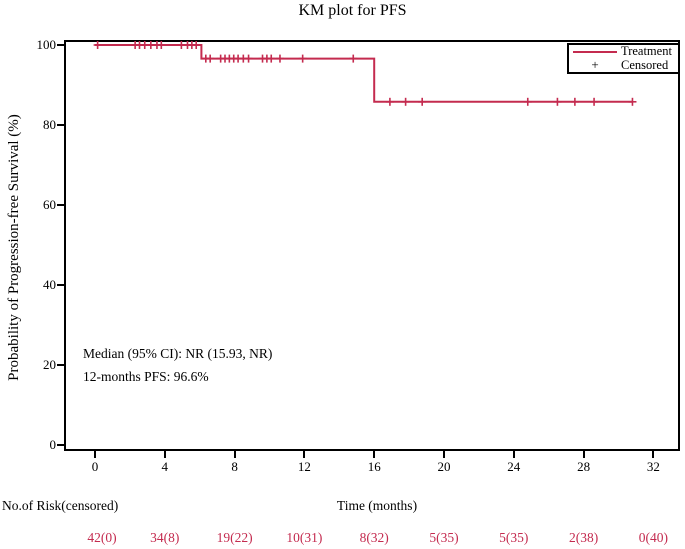 Image resolution: width=685 pixels, height=549 pixels. I want to click on treatment-km-curve, so click(364, 73).